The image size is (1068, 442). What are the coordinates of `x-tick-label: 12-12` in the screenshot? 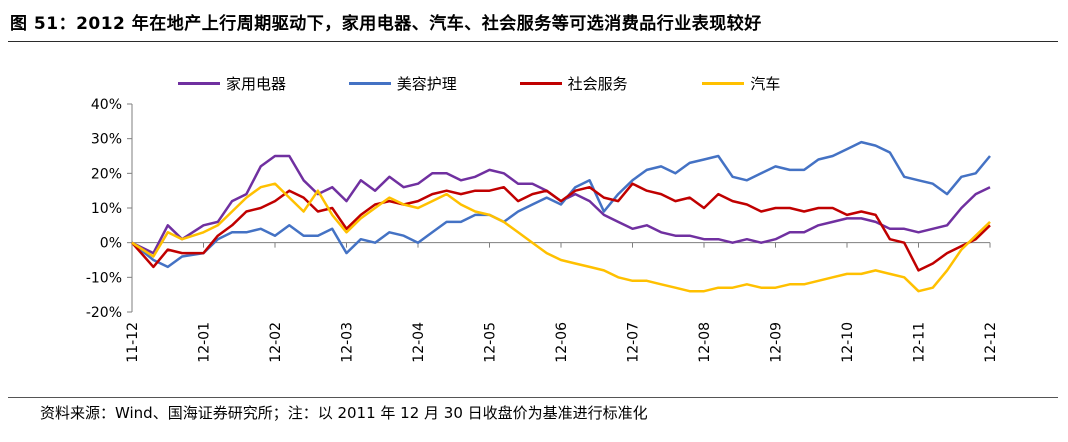 It's located at (991, 342).